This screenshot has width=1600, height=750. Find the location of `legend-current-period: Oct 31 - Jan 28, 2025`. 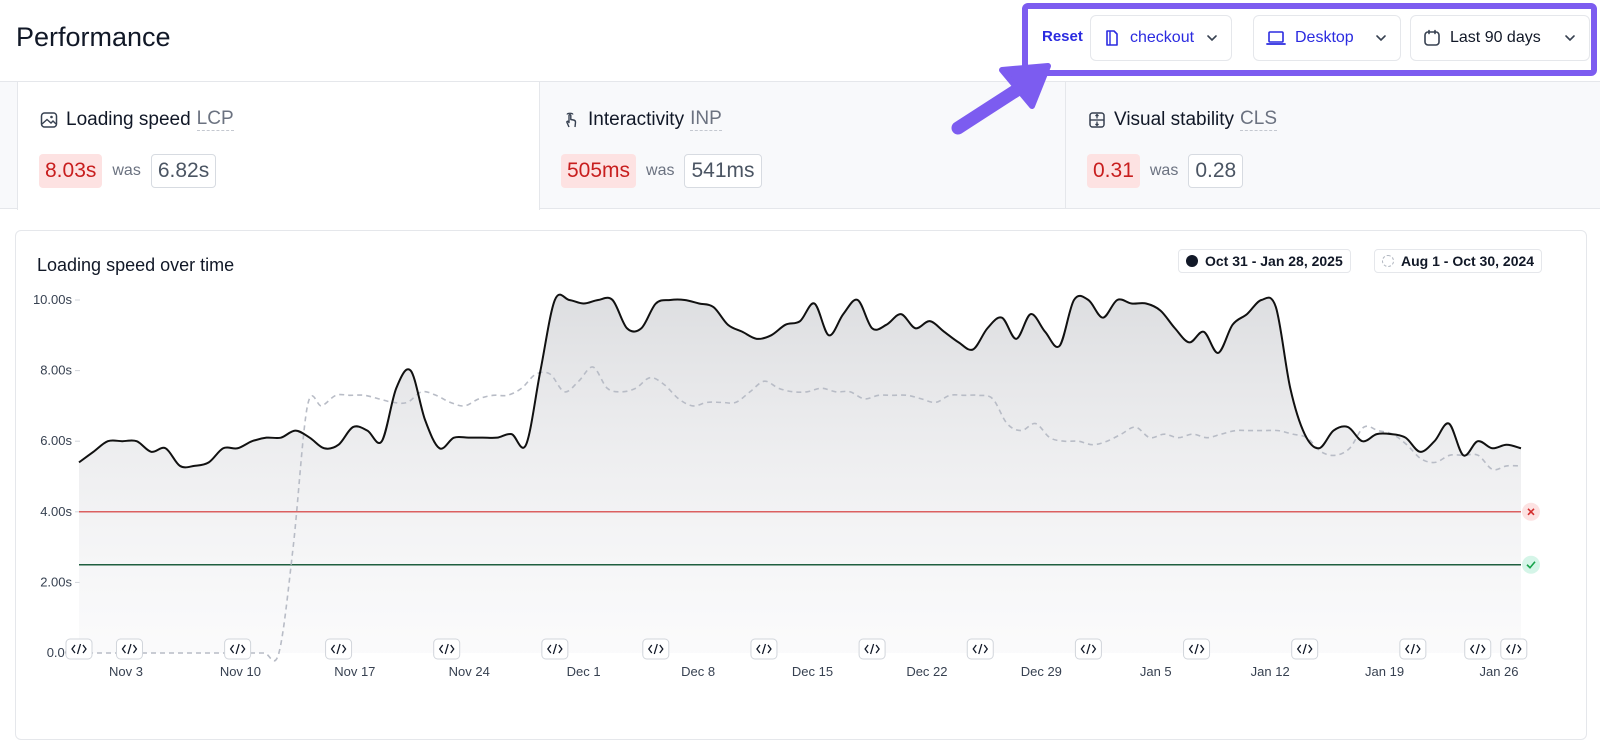

legend-current-period: Oct 31 - Jan 28, 2025 is located at coordinates (1264, 261).